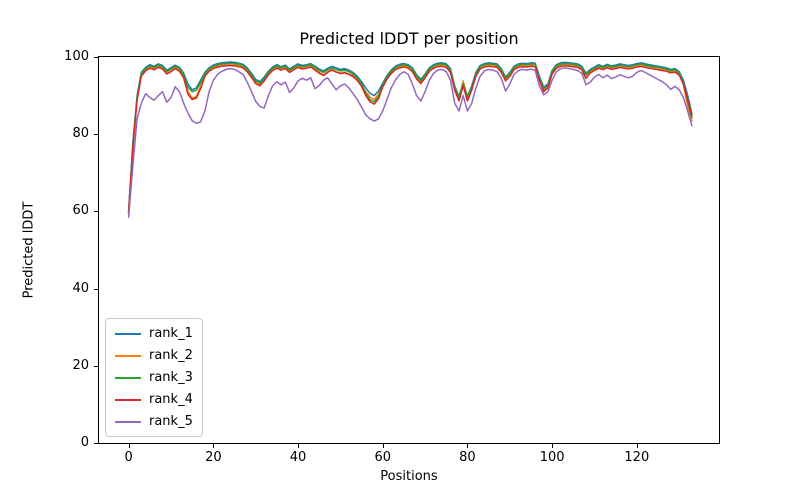 This screenshot has width=800, height=500. I want to click on legend-entry-rank_1: rank_1, so click(154, 333).